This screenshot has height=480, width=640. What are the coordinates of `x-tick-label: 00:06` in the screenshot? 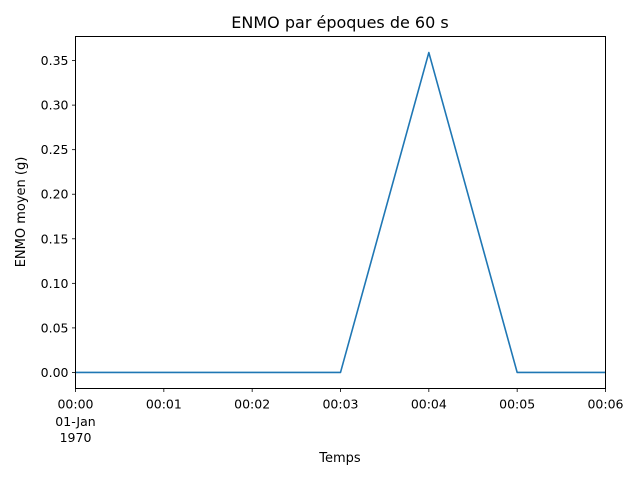 It's located at (605, 404).